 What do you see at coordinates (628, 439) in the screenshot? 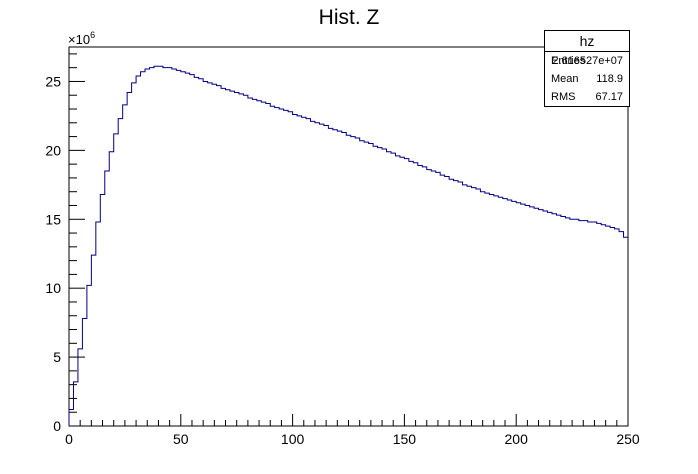
I see `x-tick-label: 250` at bounding box center [628, 439].